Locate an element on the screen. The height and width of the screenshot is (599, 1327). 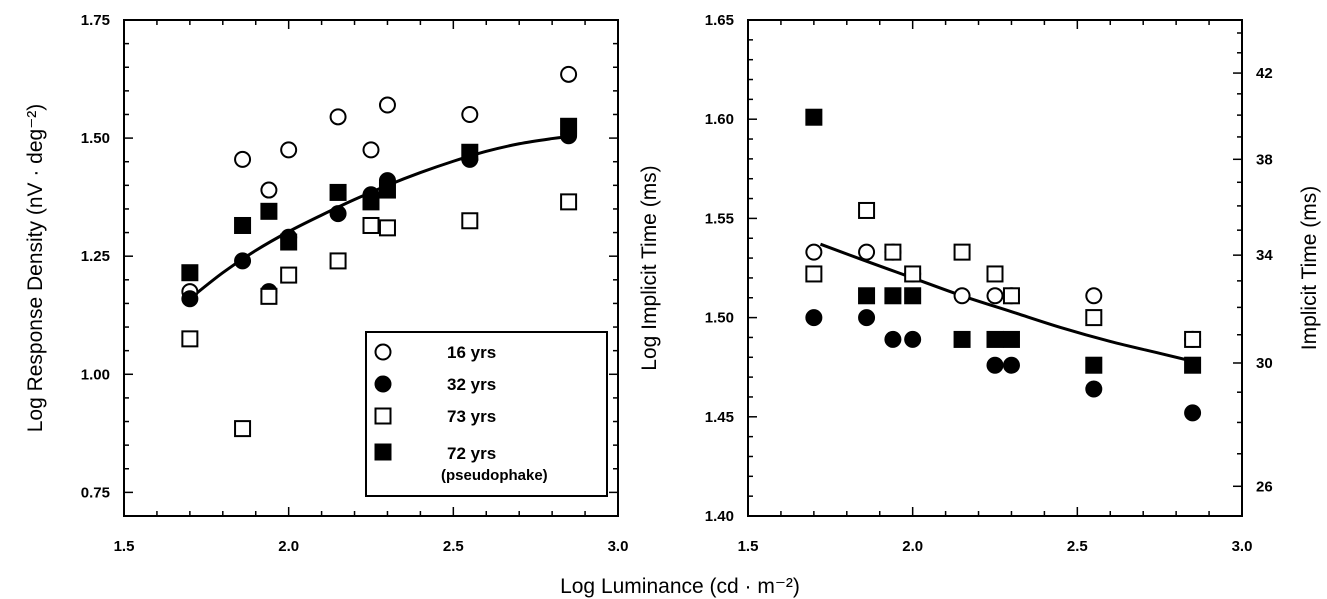
legend-label-73yrs: 73 yrs is located at coordinates (471, 416).